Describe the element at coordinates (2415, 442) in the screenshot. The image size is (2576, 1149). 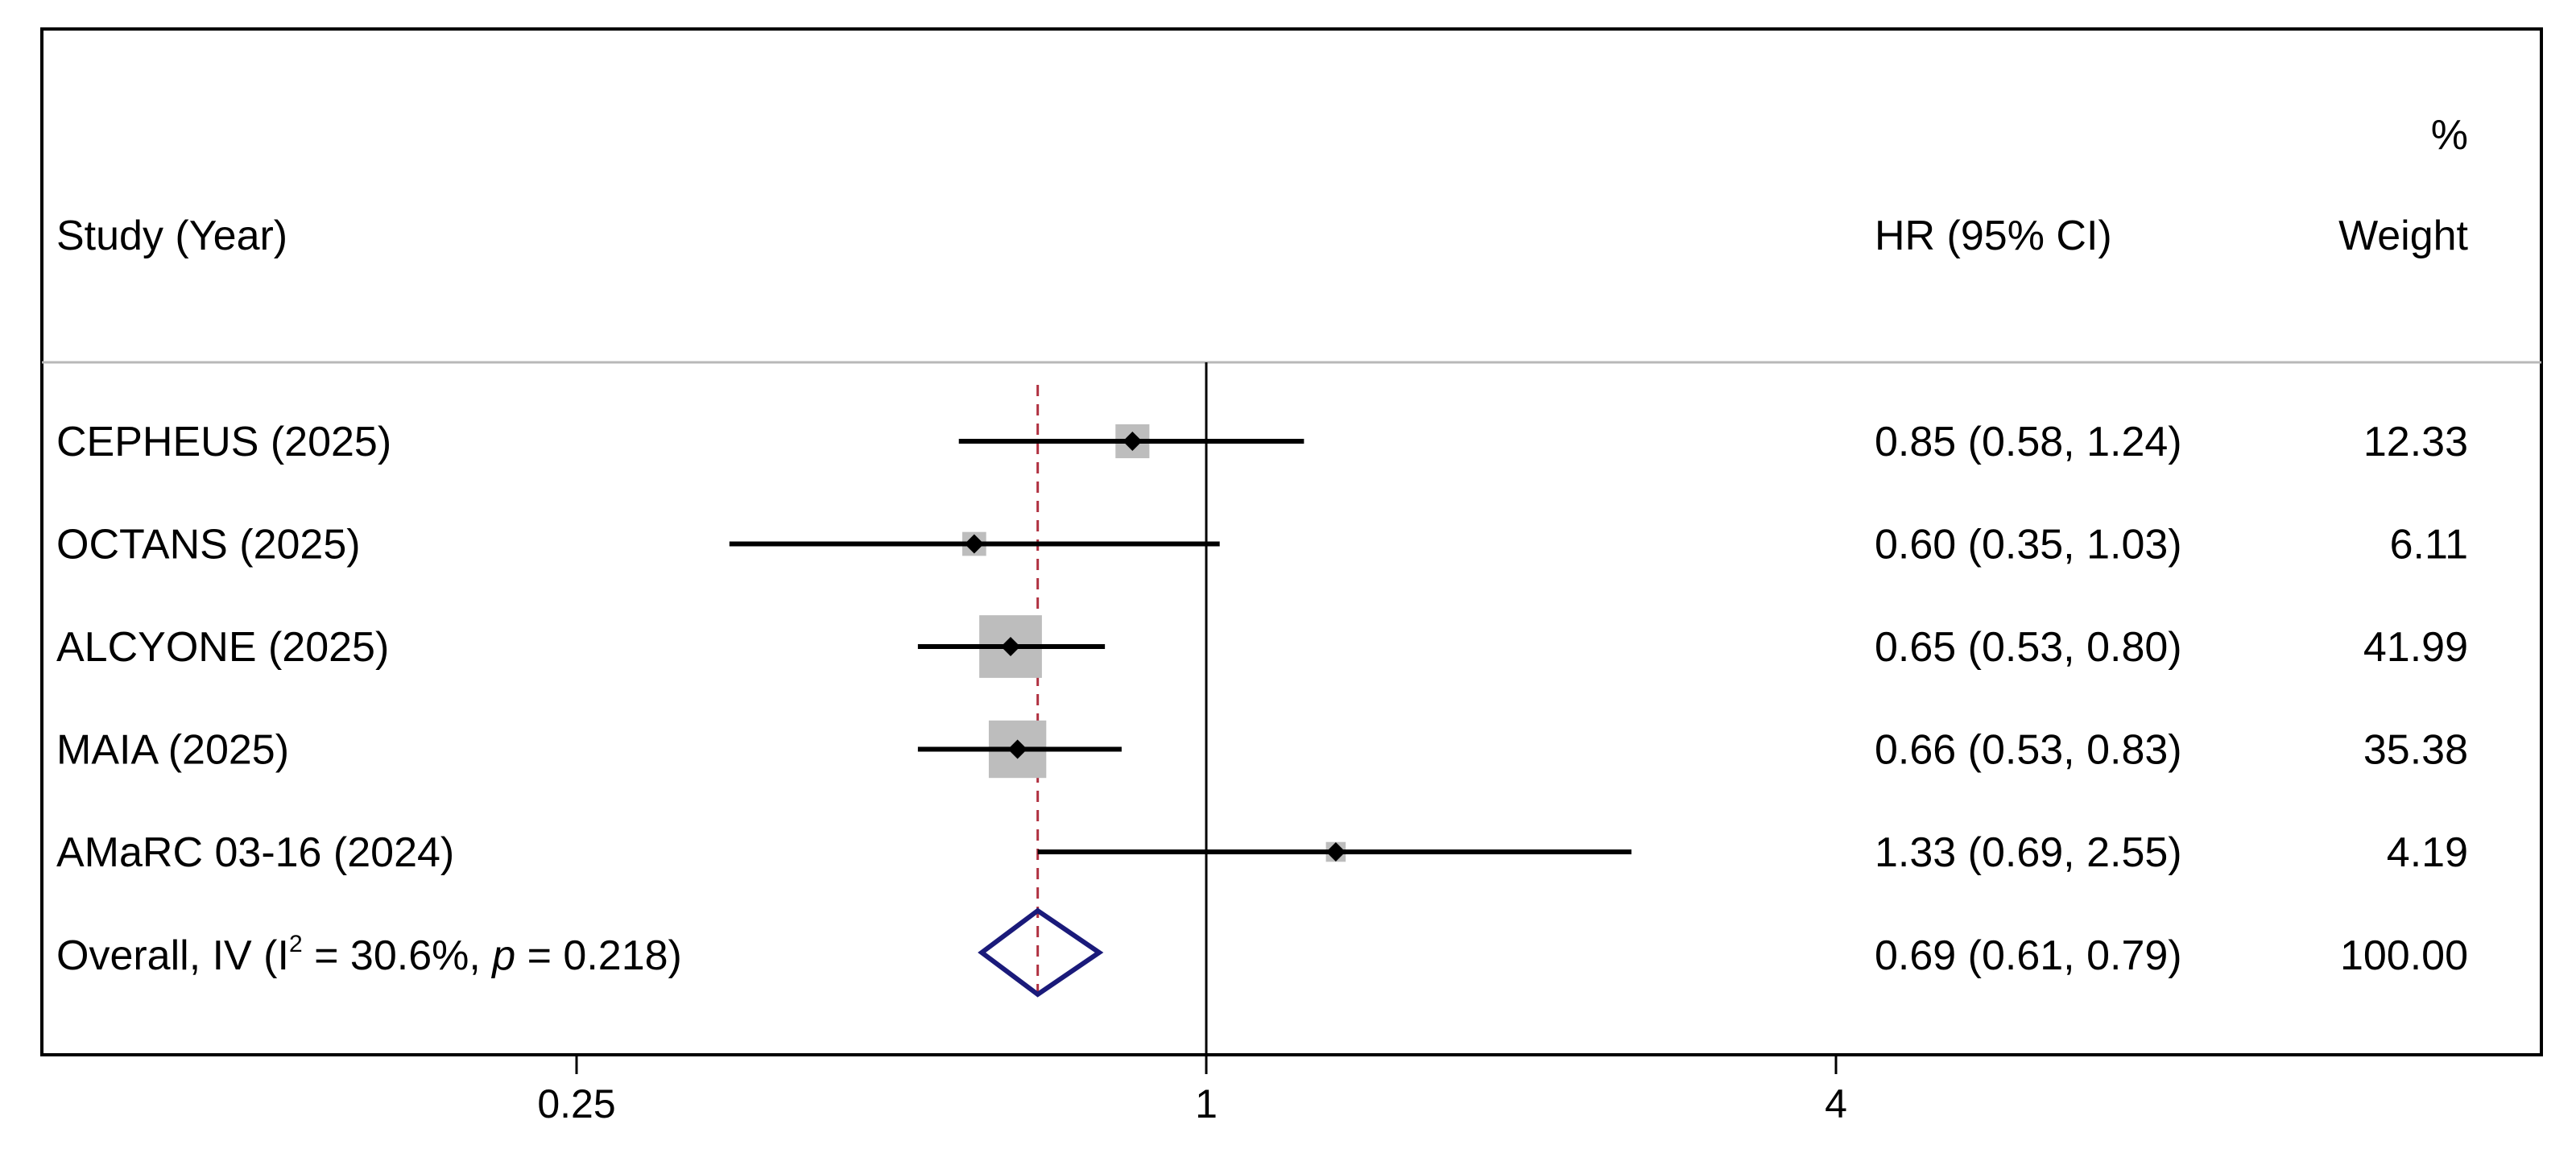
I see `study-weight-text: 12.33` at that location.